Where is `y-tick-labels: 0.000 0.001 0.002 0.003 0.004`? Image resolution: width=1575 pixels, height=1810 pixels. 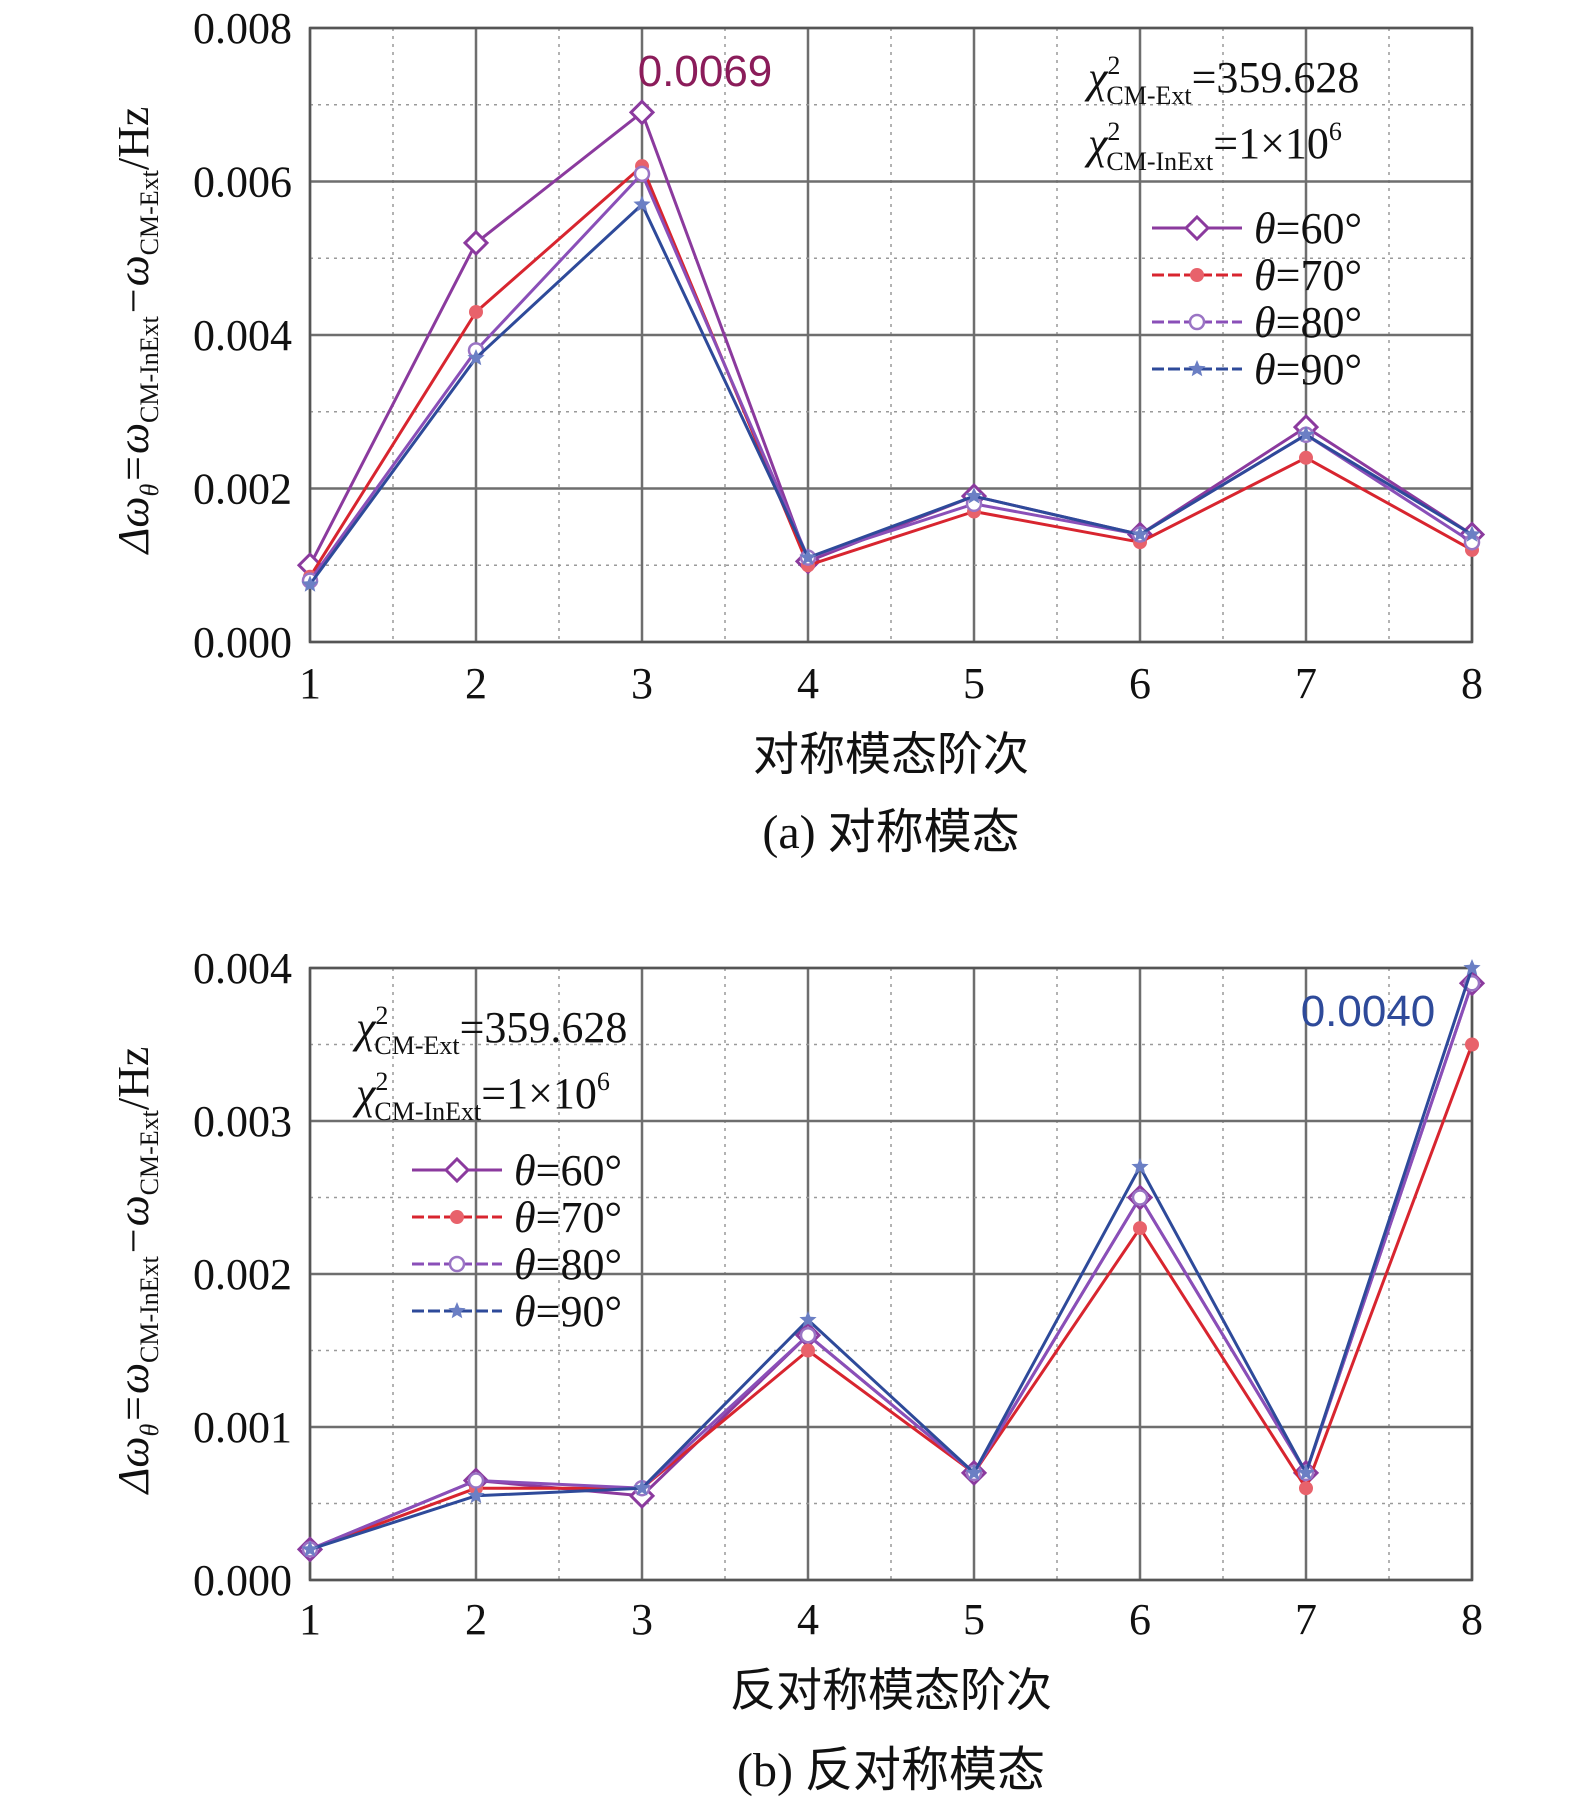 y-tick-labels: 0.000 0.001 0.002 0.003 0.004 is located at coordinates (242, 1274).